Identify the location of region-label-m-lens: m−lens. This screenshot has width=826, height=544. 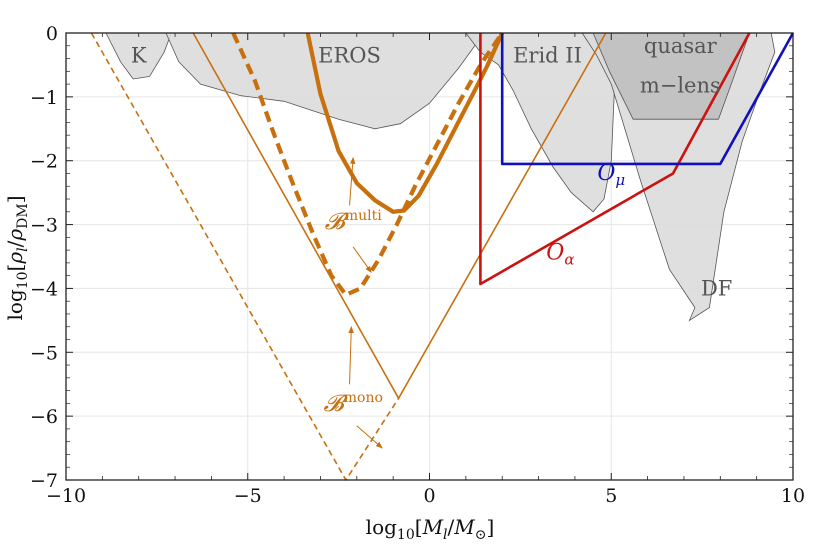
(680, 85).